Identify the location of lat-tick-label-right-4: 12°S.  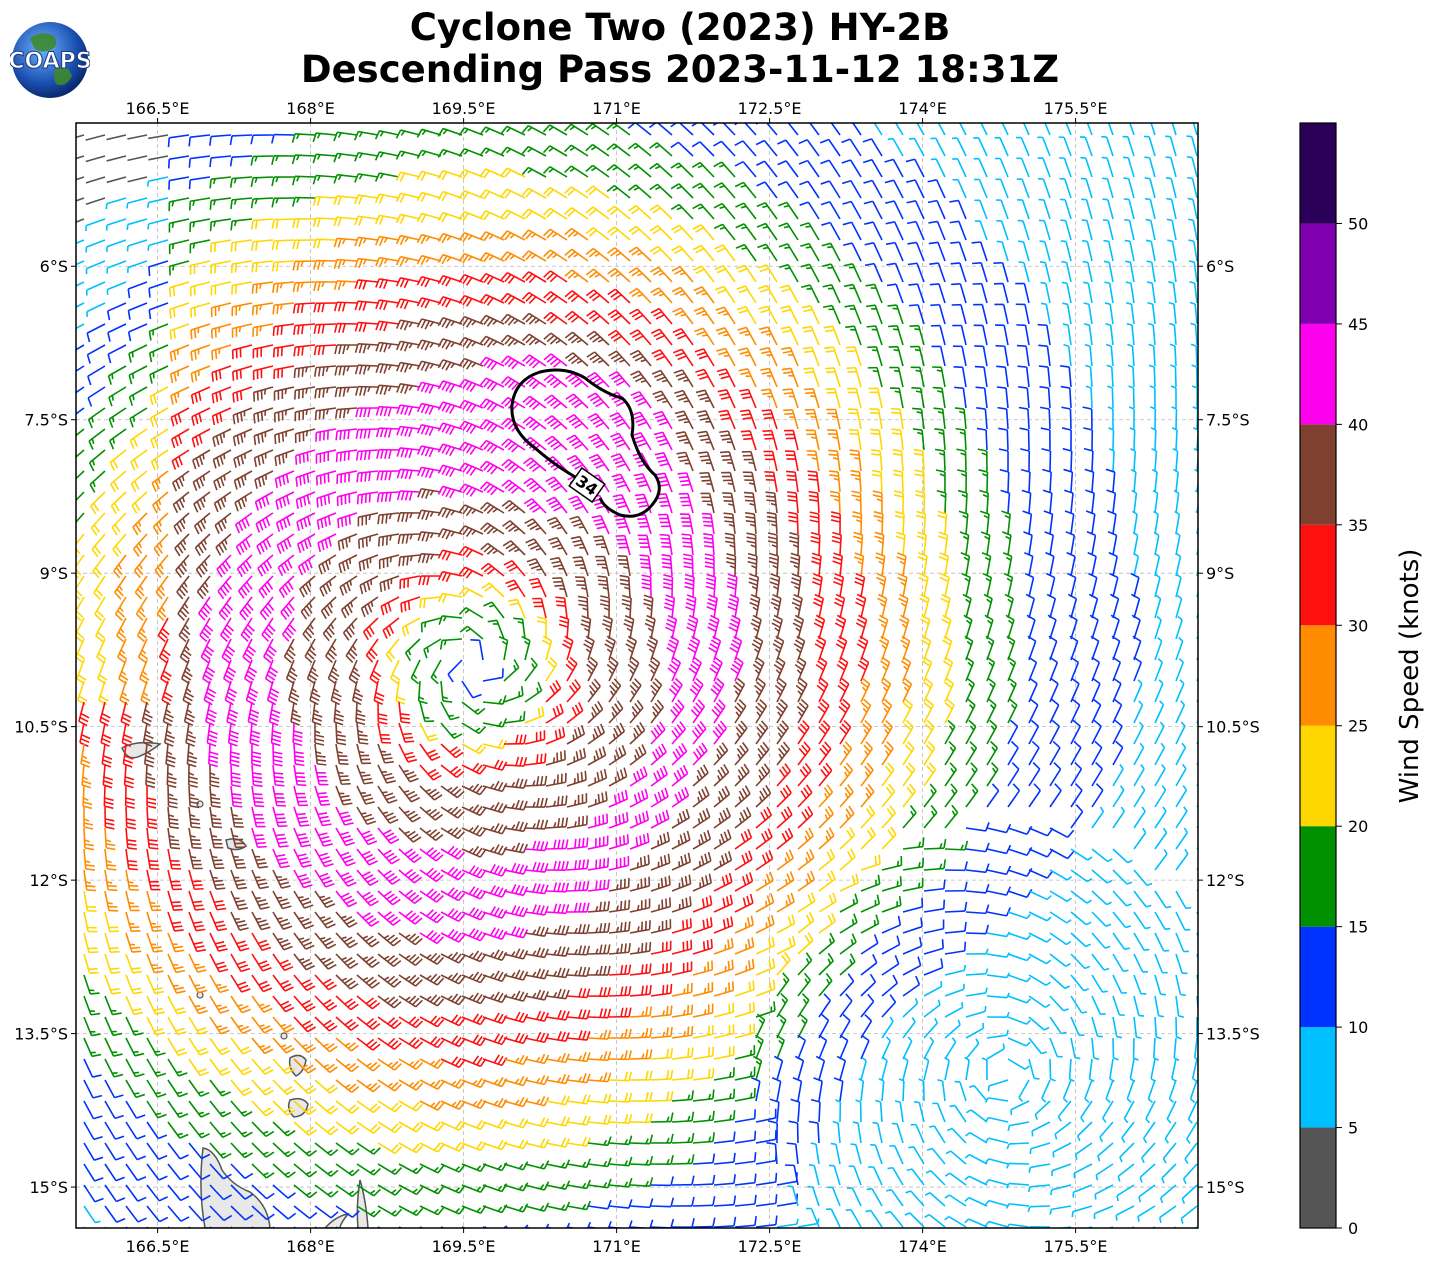
(1225, 880).